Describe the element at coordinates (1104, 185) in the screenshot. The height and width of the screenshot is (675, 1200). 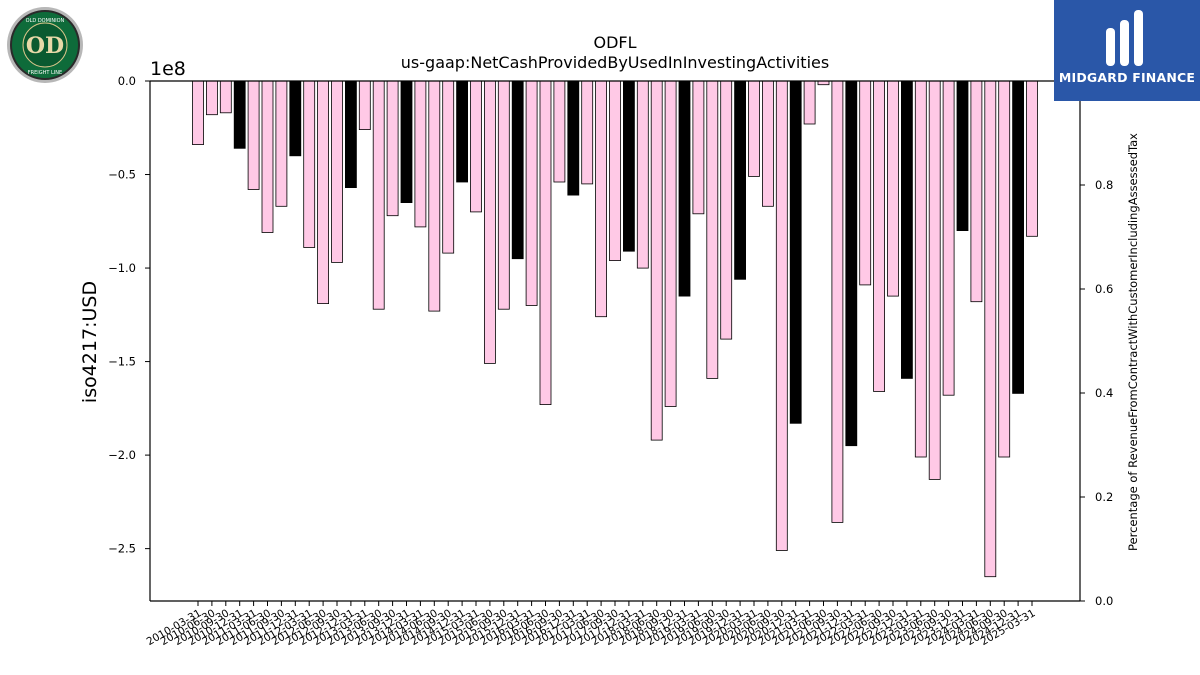
I see `y2-tick-label: 0.8` at that location.